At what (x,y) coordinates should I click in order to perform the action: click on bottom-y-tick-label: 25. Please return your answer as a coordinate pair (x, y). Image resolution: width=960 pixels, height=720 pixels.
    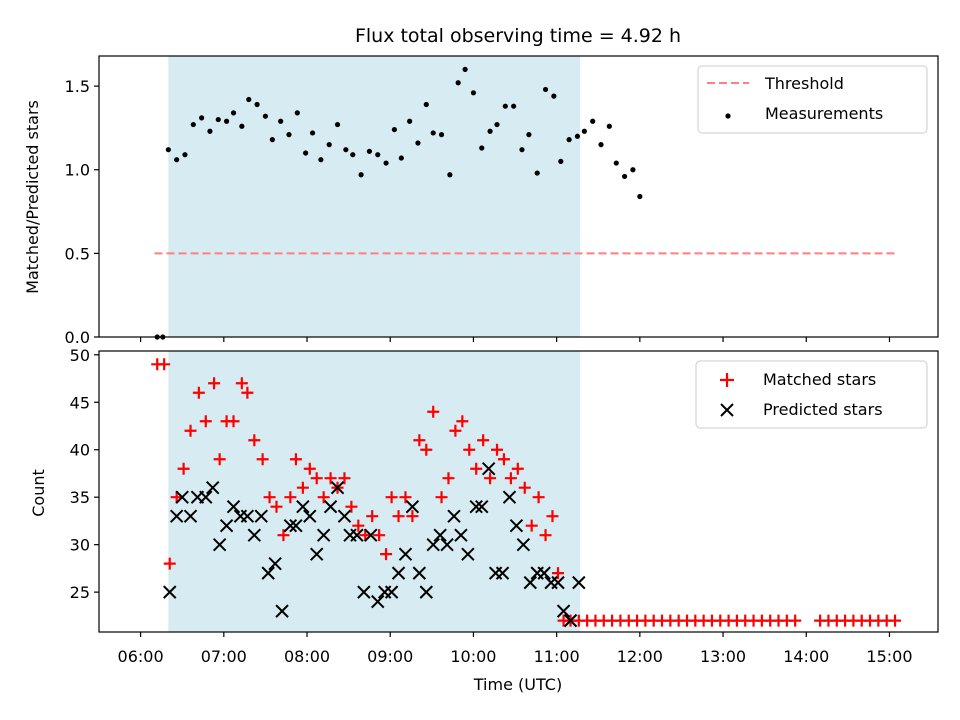
    Looking at the image, I should click on (80, 592).